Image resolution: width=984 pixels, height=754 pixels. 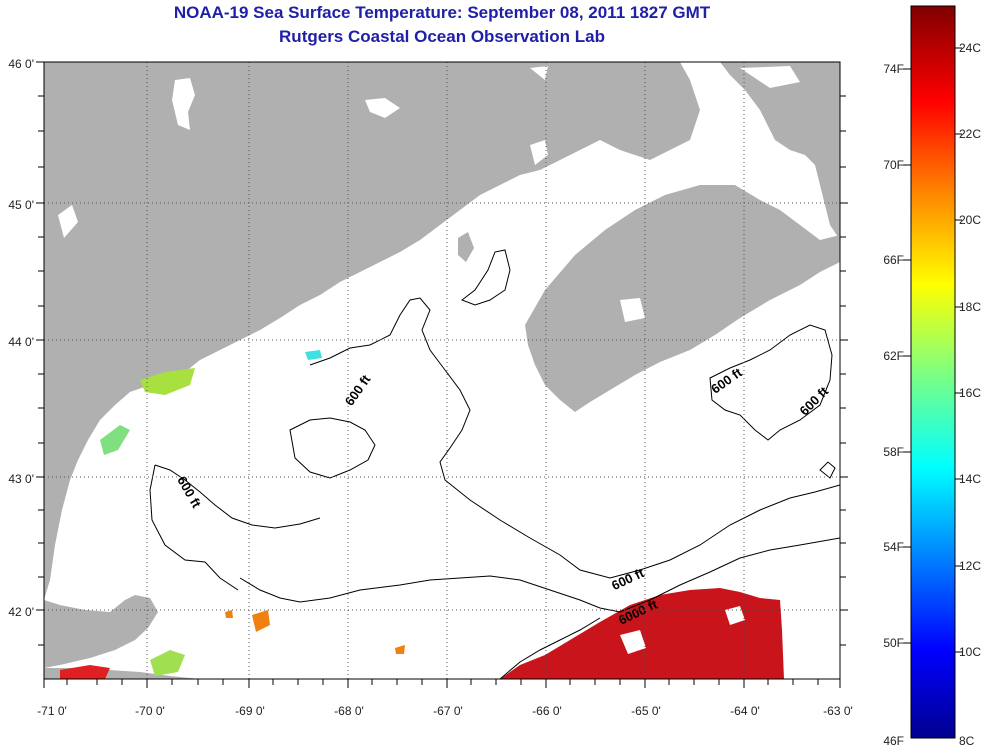 I want to click on colorbar-fahrenheit-label: 70F, so click(x=893, y=165).